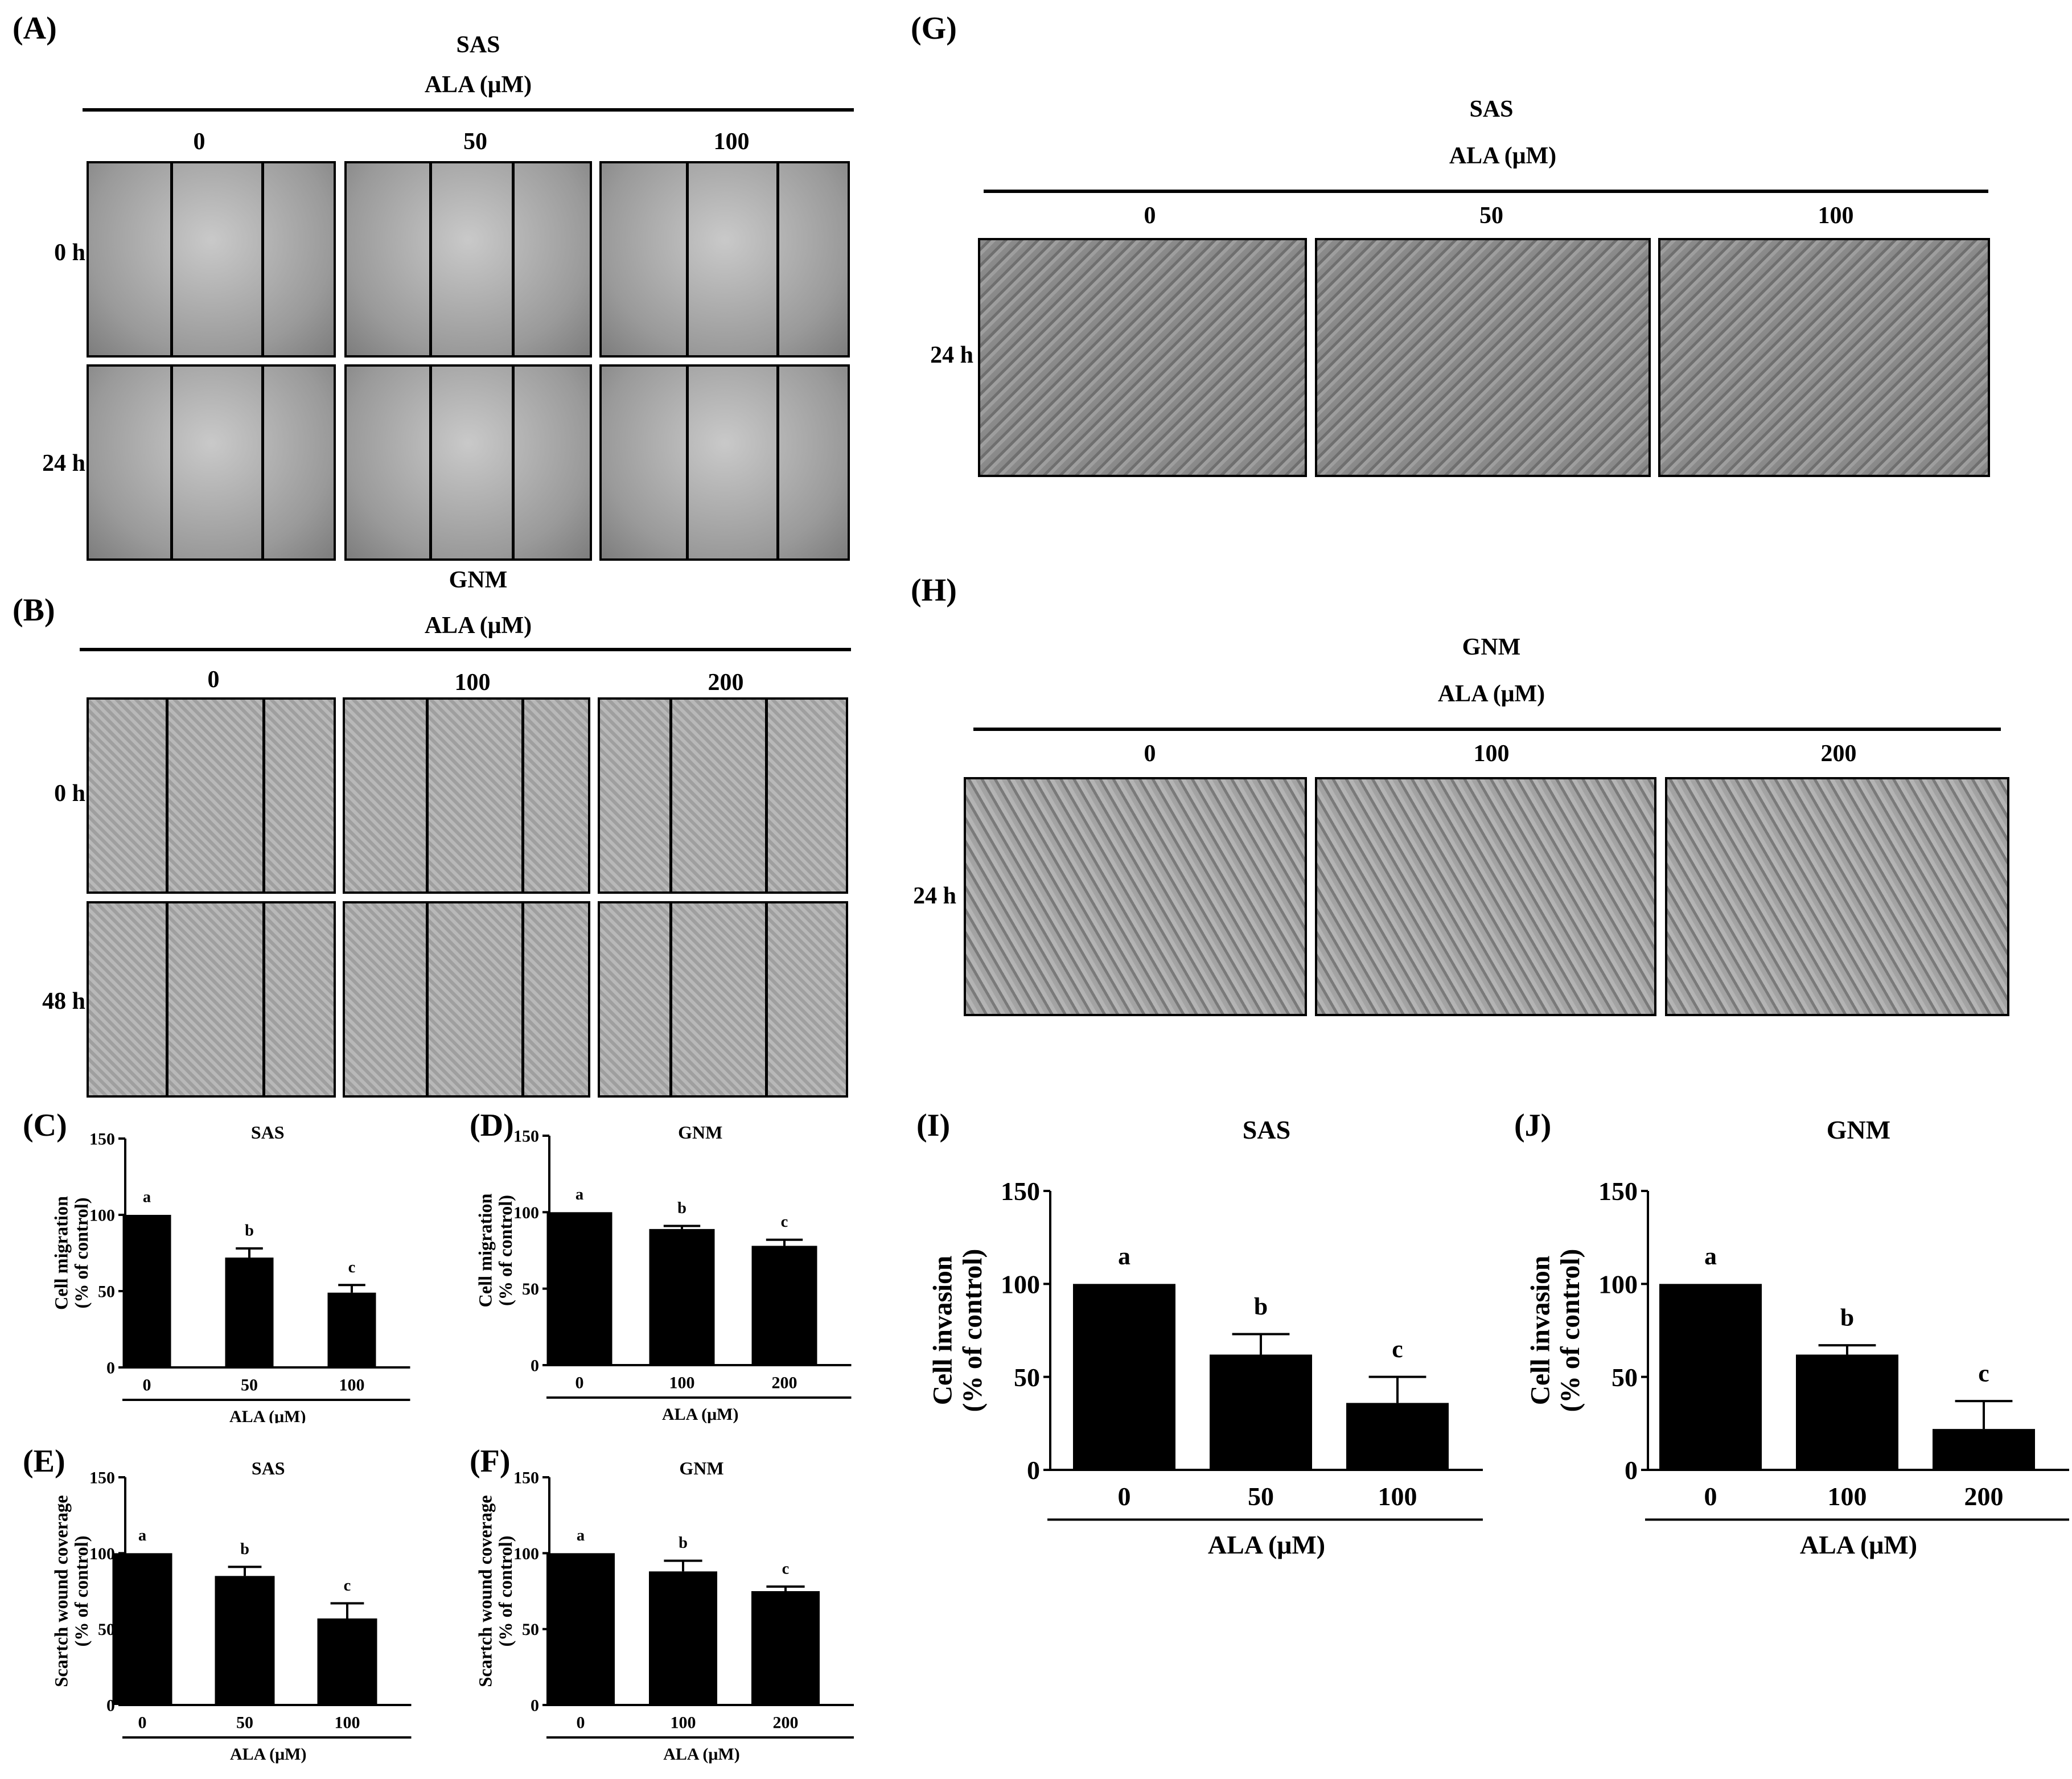 Image resolution: width=2072 pixels, height=1779 pixels. What do you see at coordinates (468, 110) in the screenshot?
I see `panel-a-rule` at bounding box center [468, 110].